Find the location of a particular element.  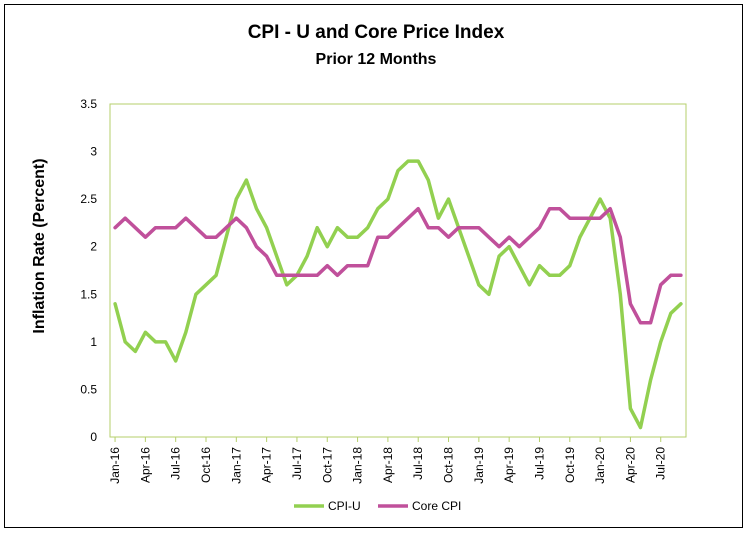

legend: CPI-U Core CPI is located at coordinates (377, 506).